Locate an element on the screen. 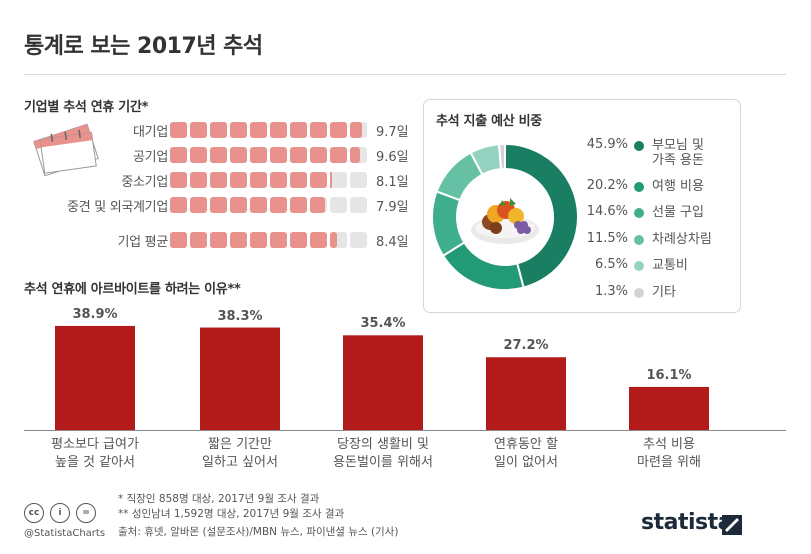 The width and height of the screenshot is (811, 554). holiday-row-label: 대기업 is located at coordinates (150, 132).